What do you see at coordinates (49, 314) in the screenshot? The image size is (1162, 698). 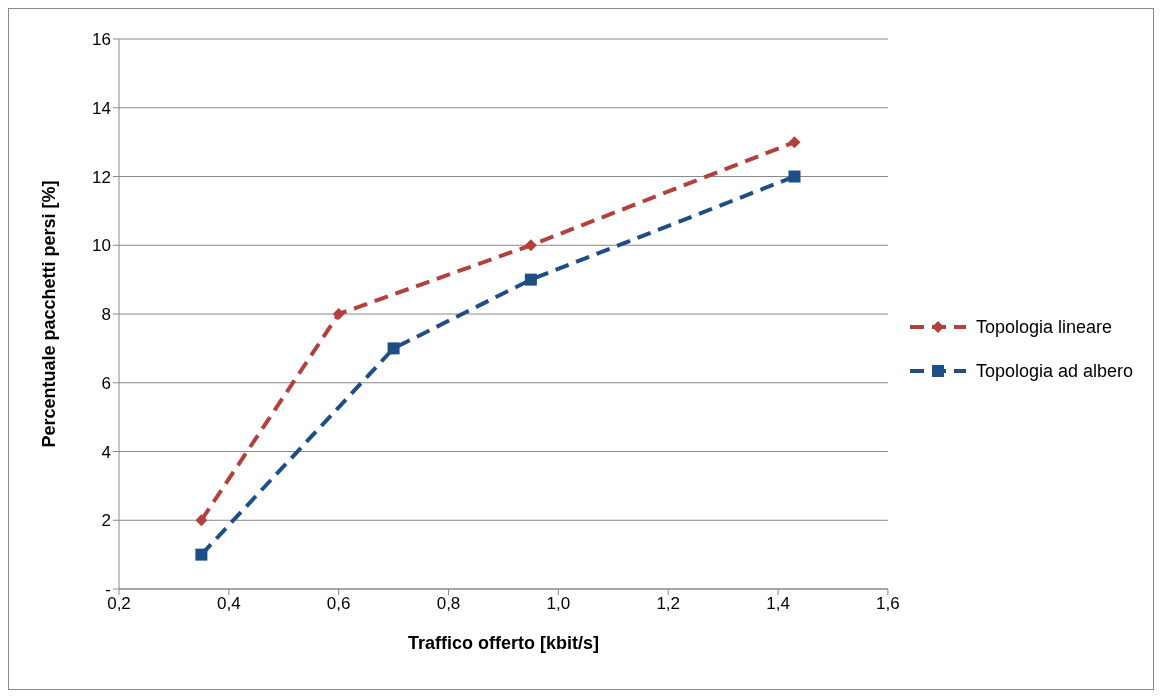 I see `y-axis-title: Percentuale pacchetti persi [%]` at bounding box center [49, 314].